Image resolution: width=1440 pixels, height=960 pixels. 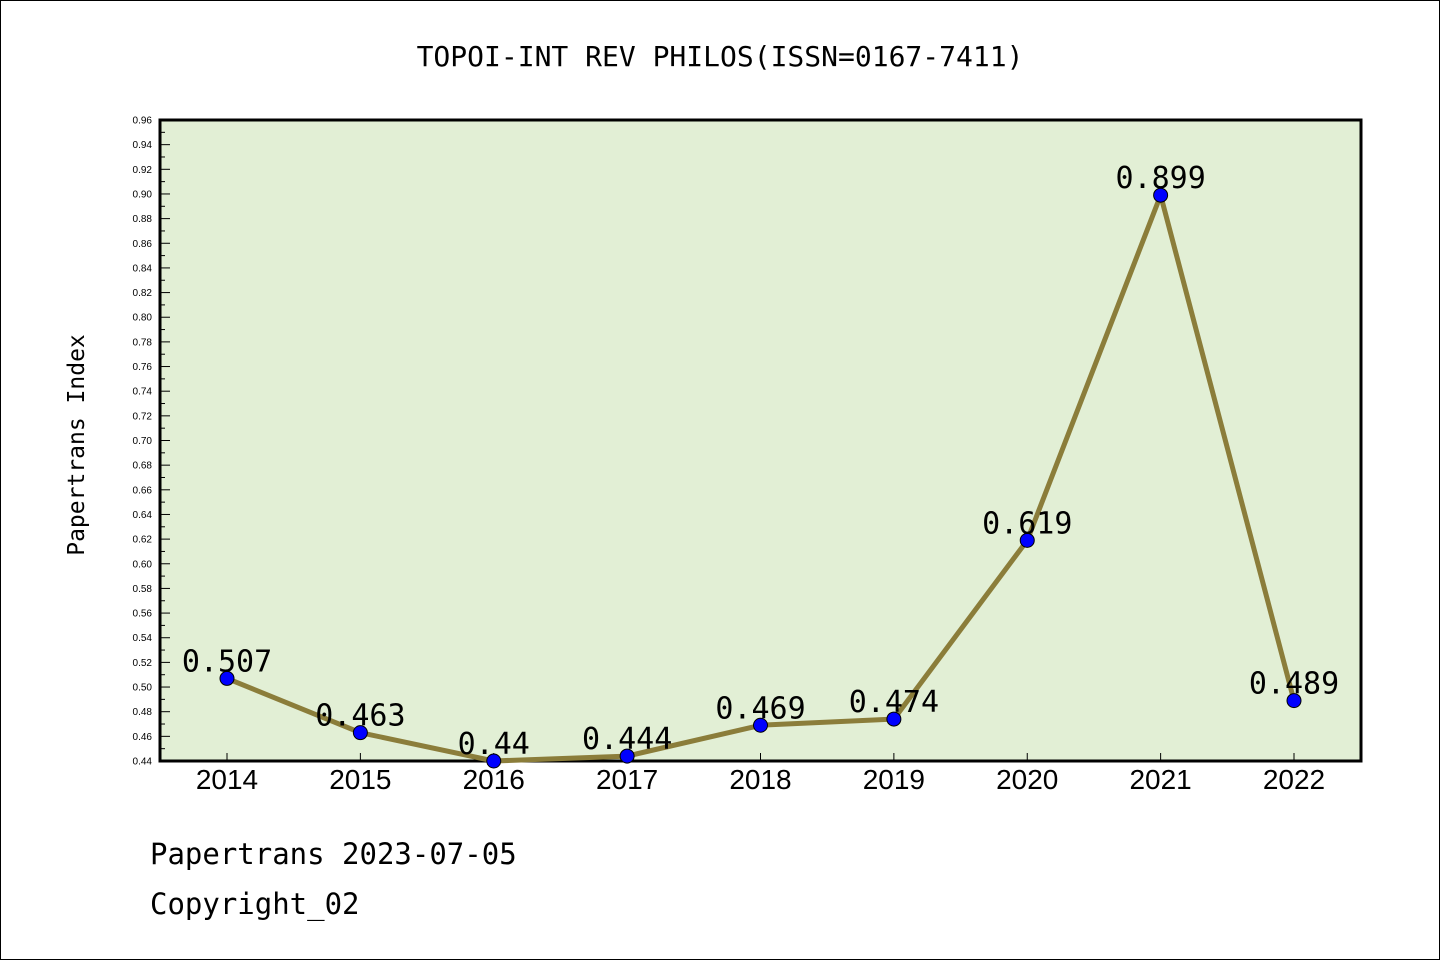 I want to click on y-tick-label: 0.64, so click(x=143, y=515).